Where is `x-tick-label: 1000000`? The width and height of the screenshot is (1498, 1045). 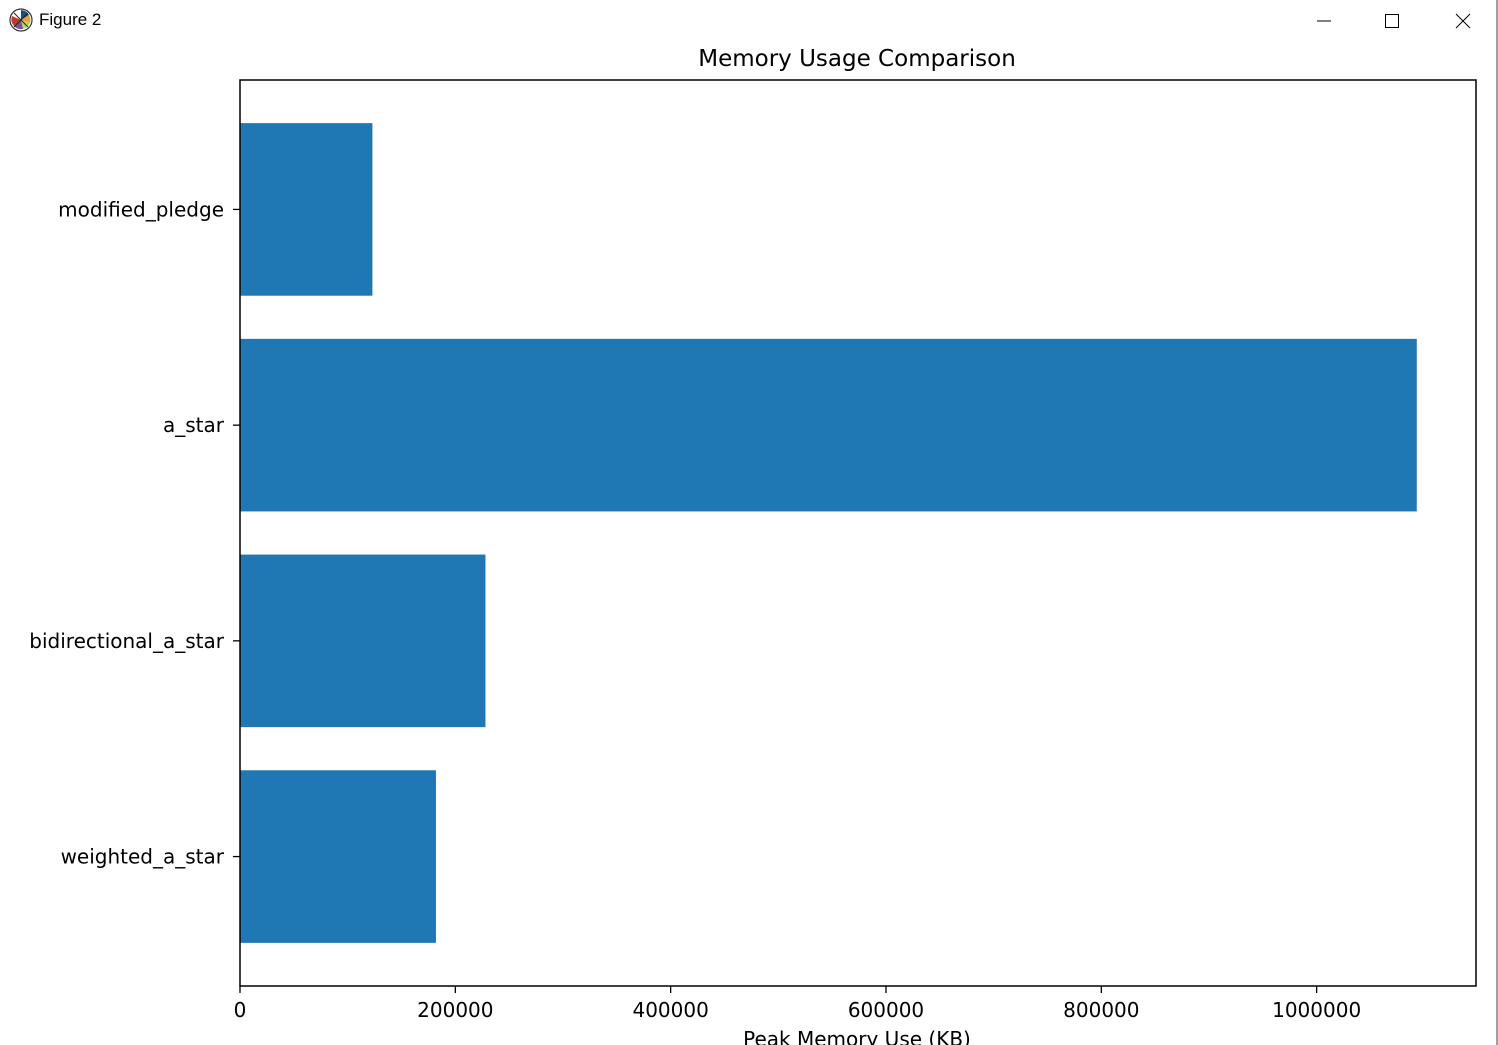
x-tick-label: 1000000 is located at coordinates (1316, 1010).